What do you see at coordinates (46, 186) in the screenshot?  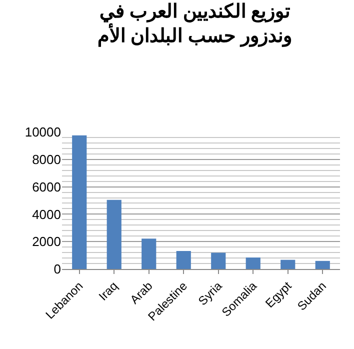 I see `y-tick-label: 6000` at bounding box center [46, 186].